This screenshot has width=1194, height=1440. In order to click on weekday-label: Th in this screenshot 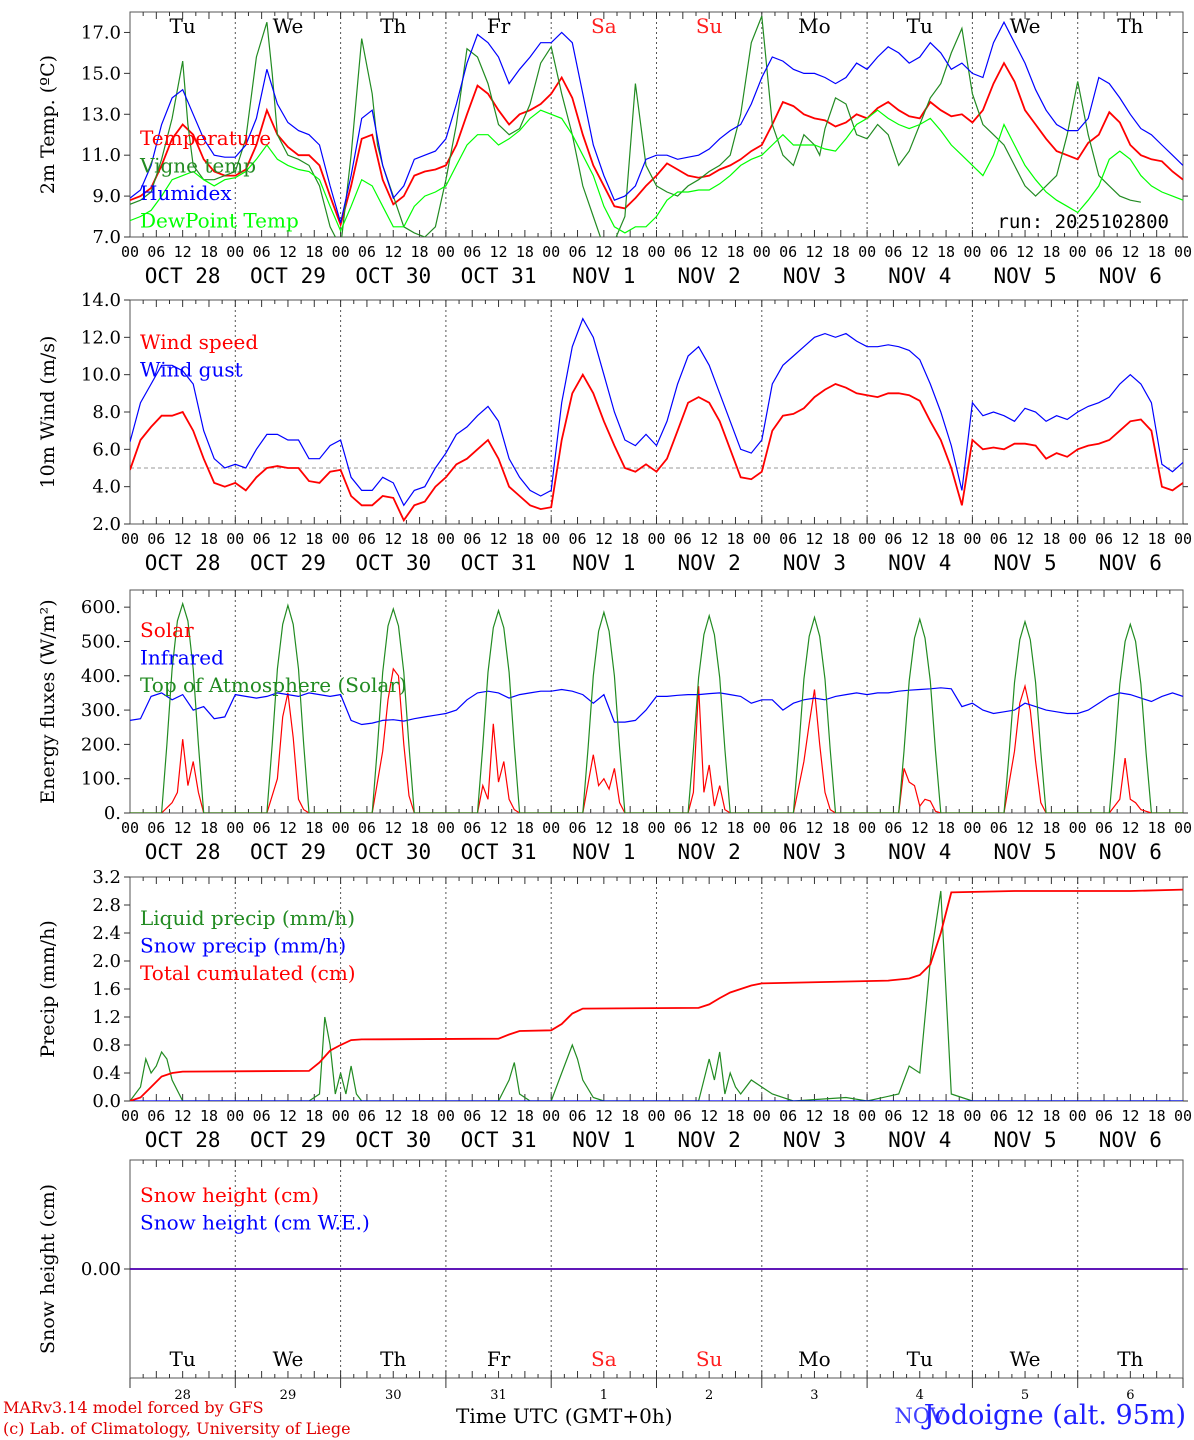, I will do `click(393, 26)`.